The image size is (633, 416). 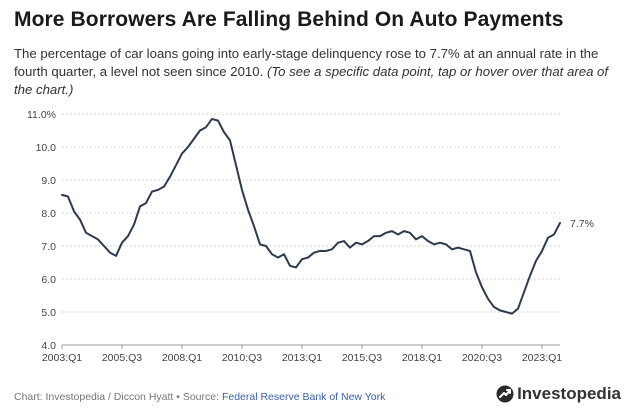 What do you see at coordinates (182, 358) in the screenshot?
I see `x-tick-label: 2008:Q1` at bounding box center [182, 358].